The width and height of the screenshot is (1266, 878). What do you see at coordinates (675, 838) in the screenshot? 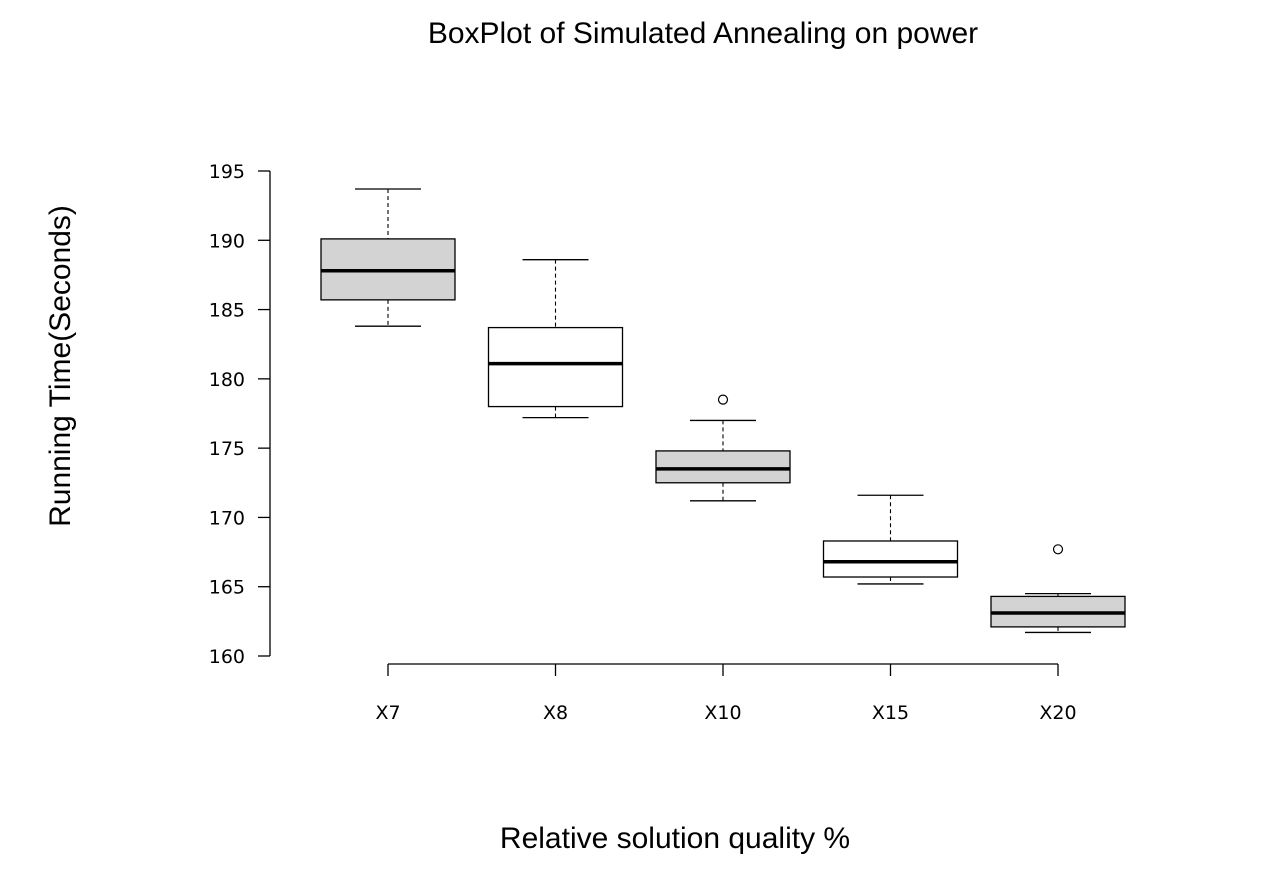
I see `x-axis-label: Relative solution quality %` at bounding box center [675, 838].